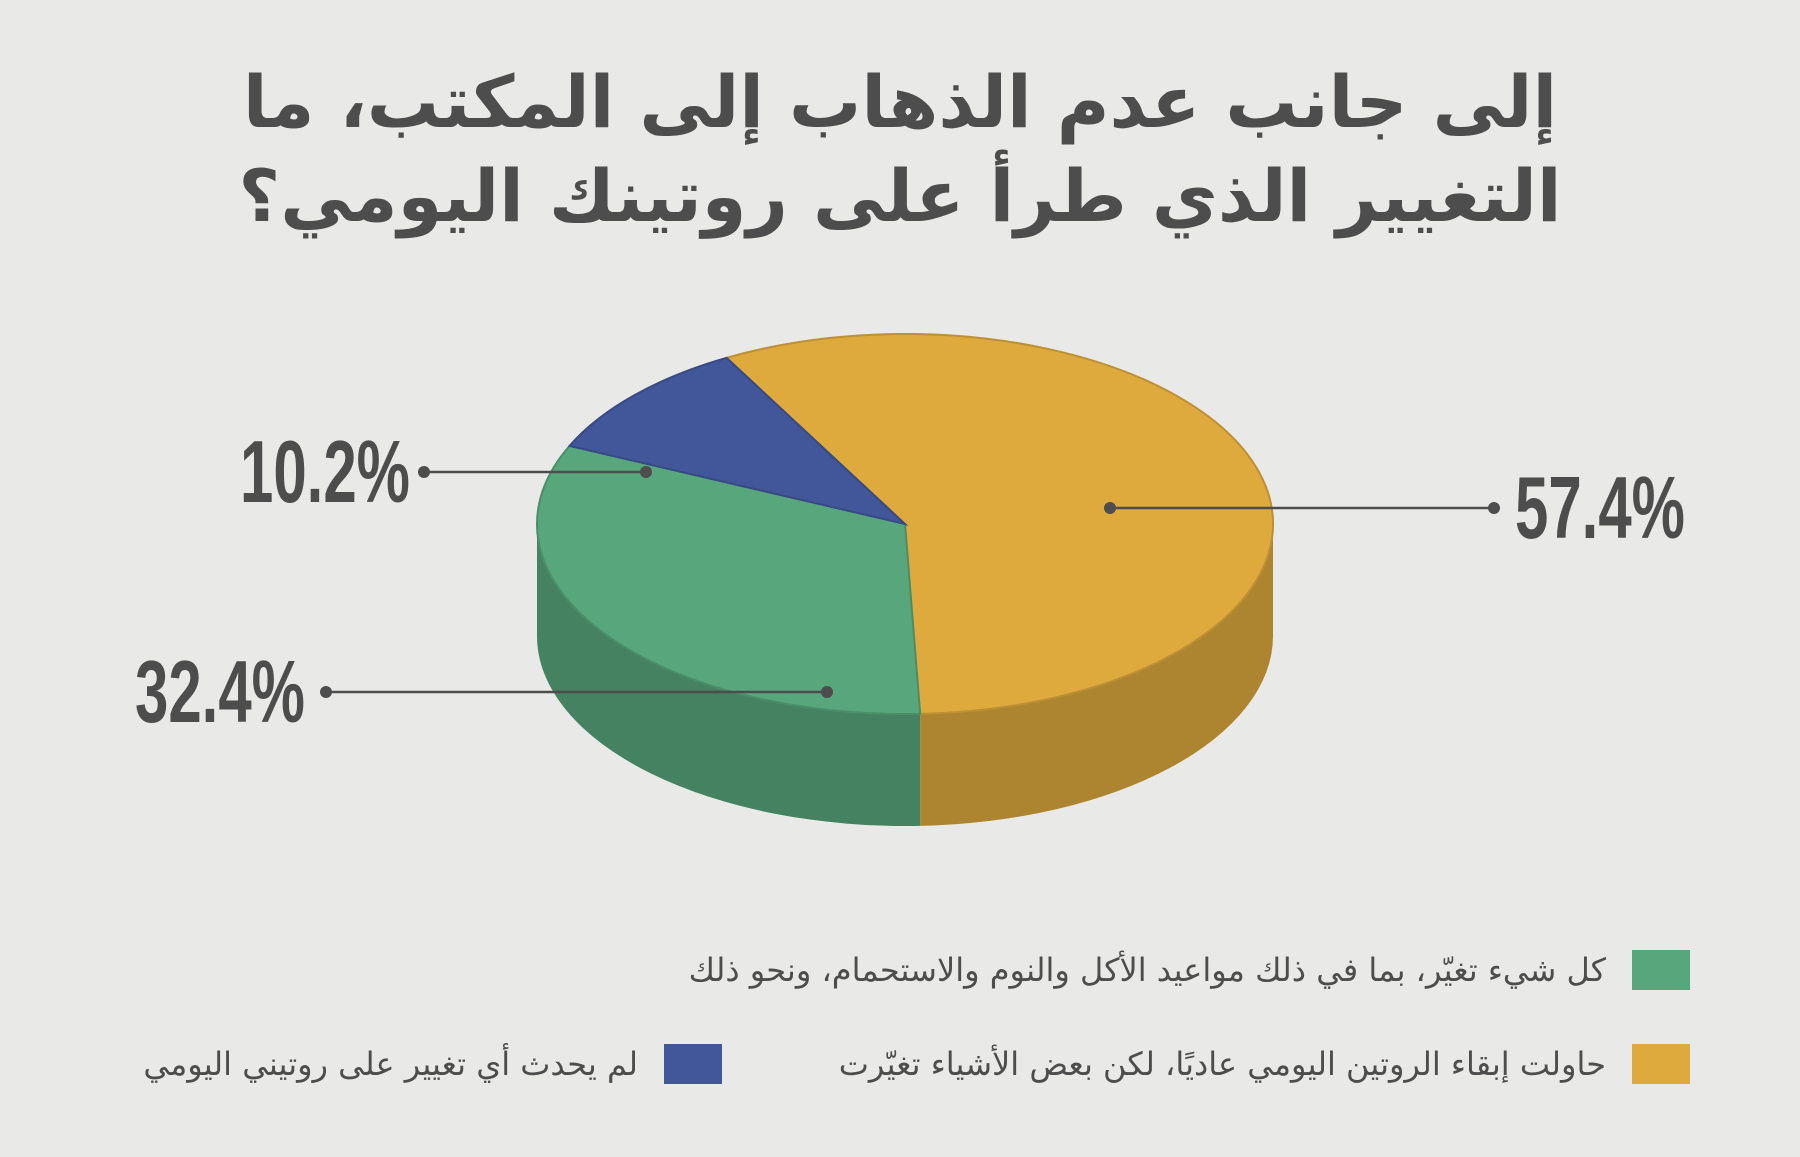 The image size is (1800, 1157). Describe the element at coordinates (1661, 970) in the screenshot. I see `legend-swatch-green` at that location.